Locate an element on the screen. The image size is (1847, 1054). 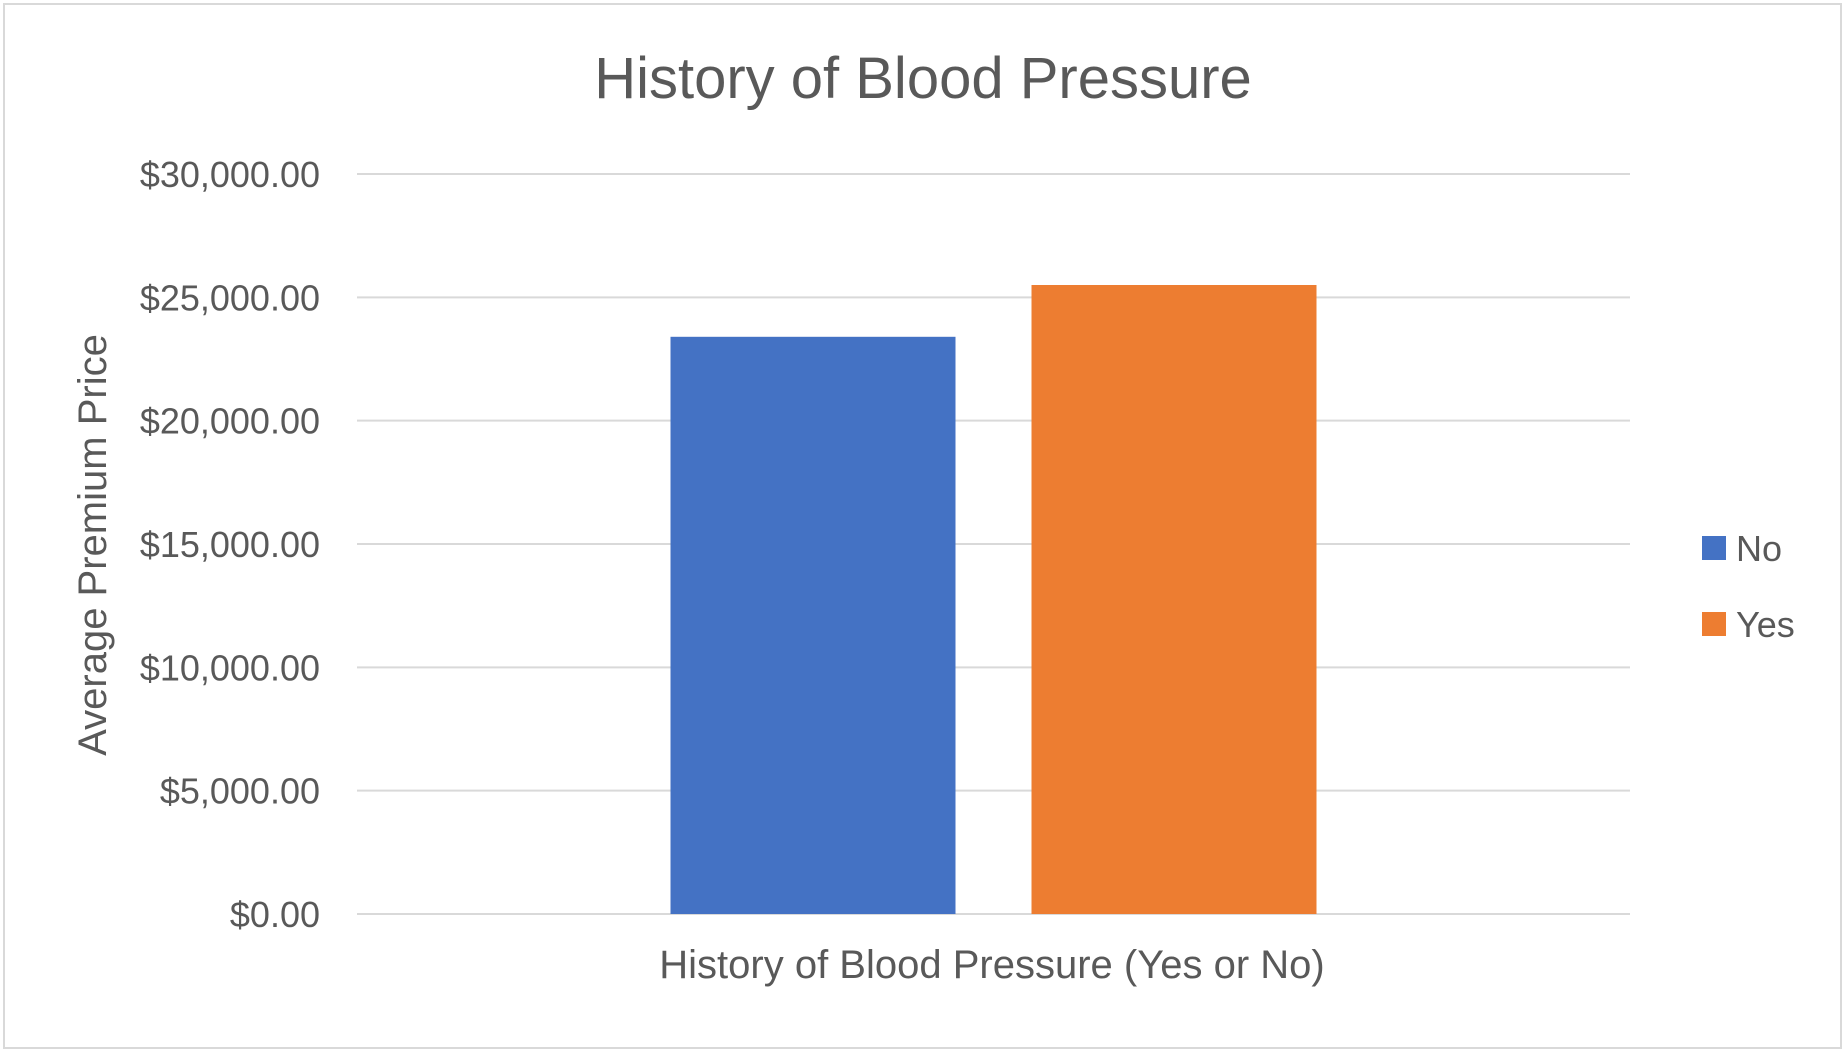
legend-swatch-no is located at coordinates (1714, 548).